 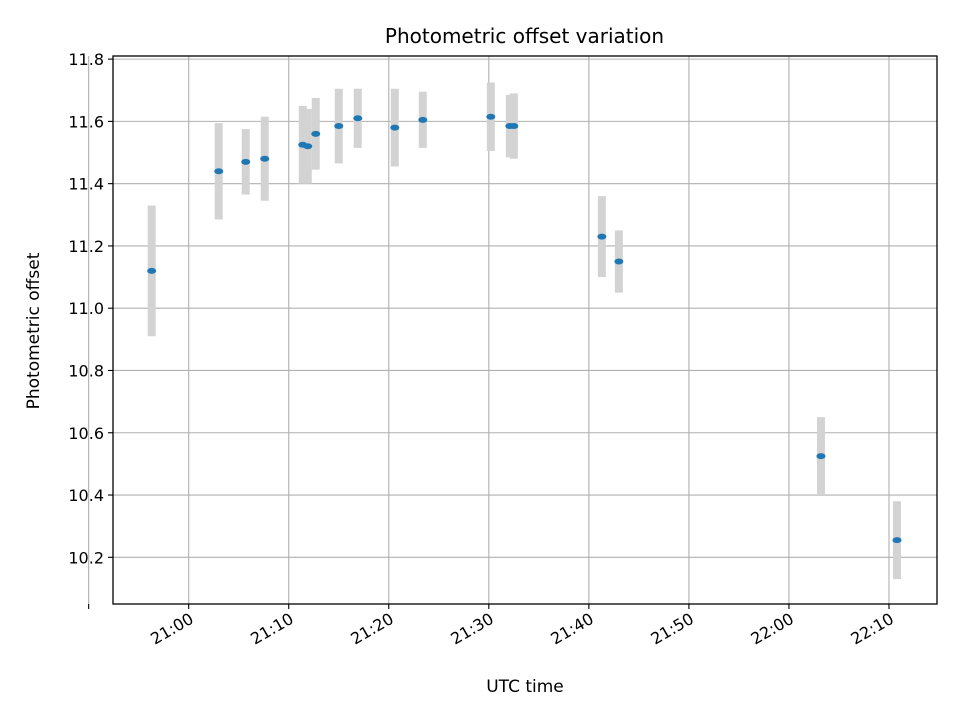 I want to click on y-tick-label: 11.8, so click(x=86, y=59).